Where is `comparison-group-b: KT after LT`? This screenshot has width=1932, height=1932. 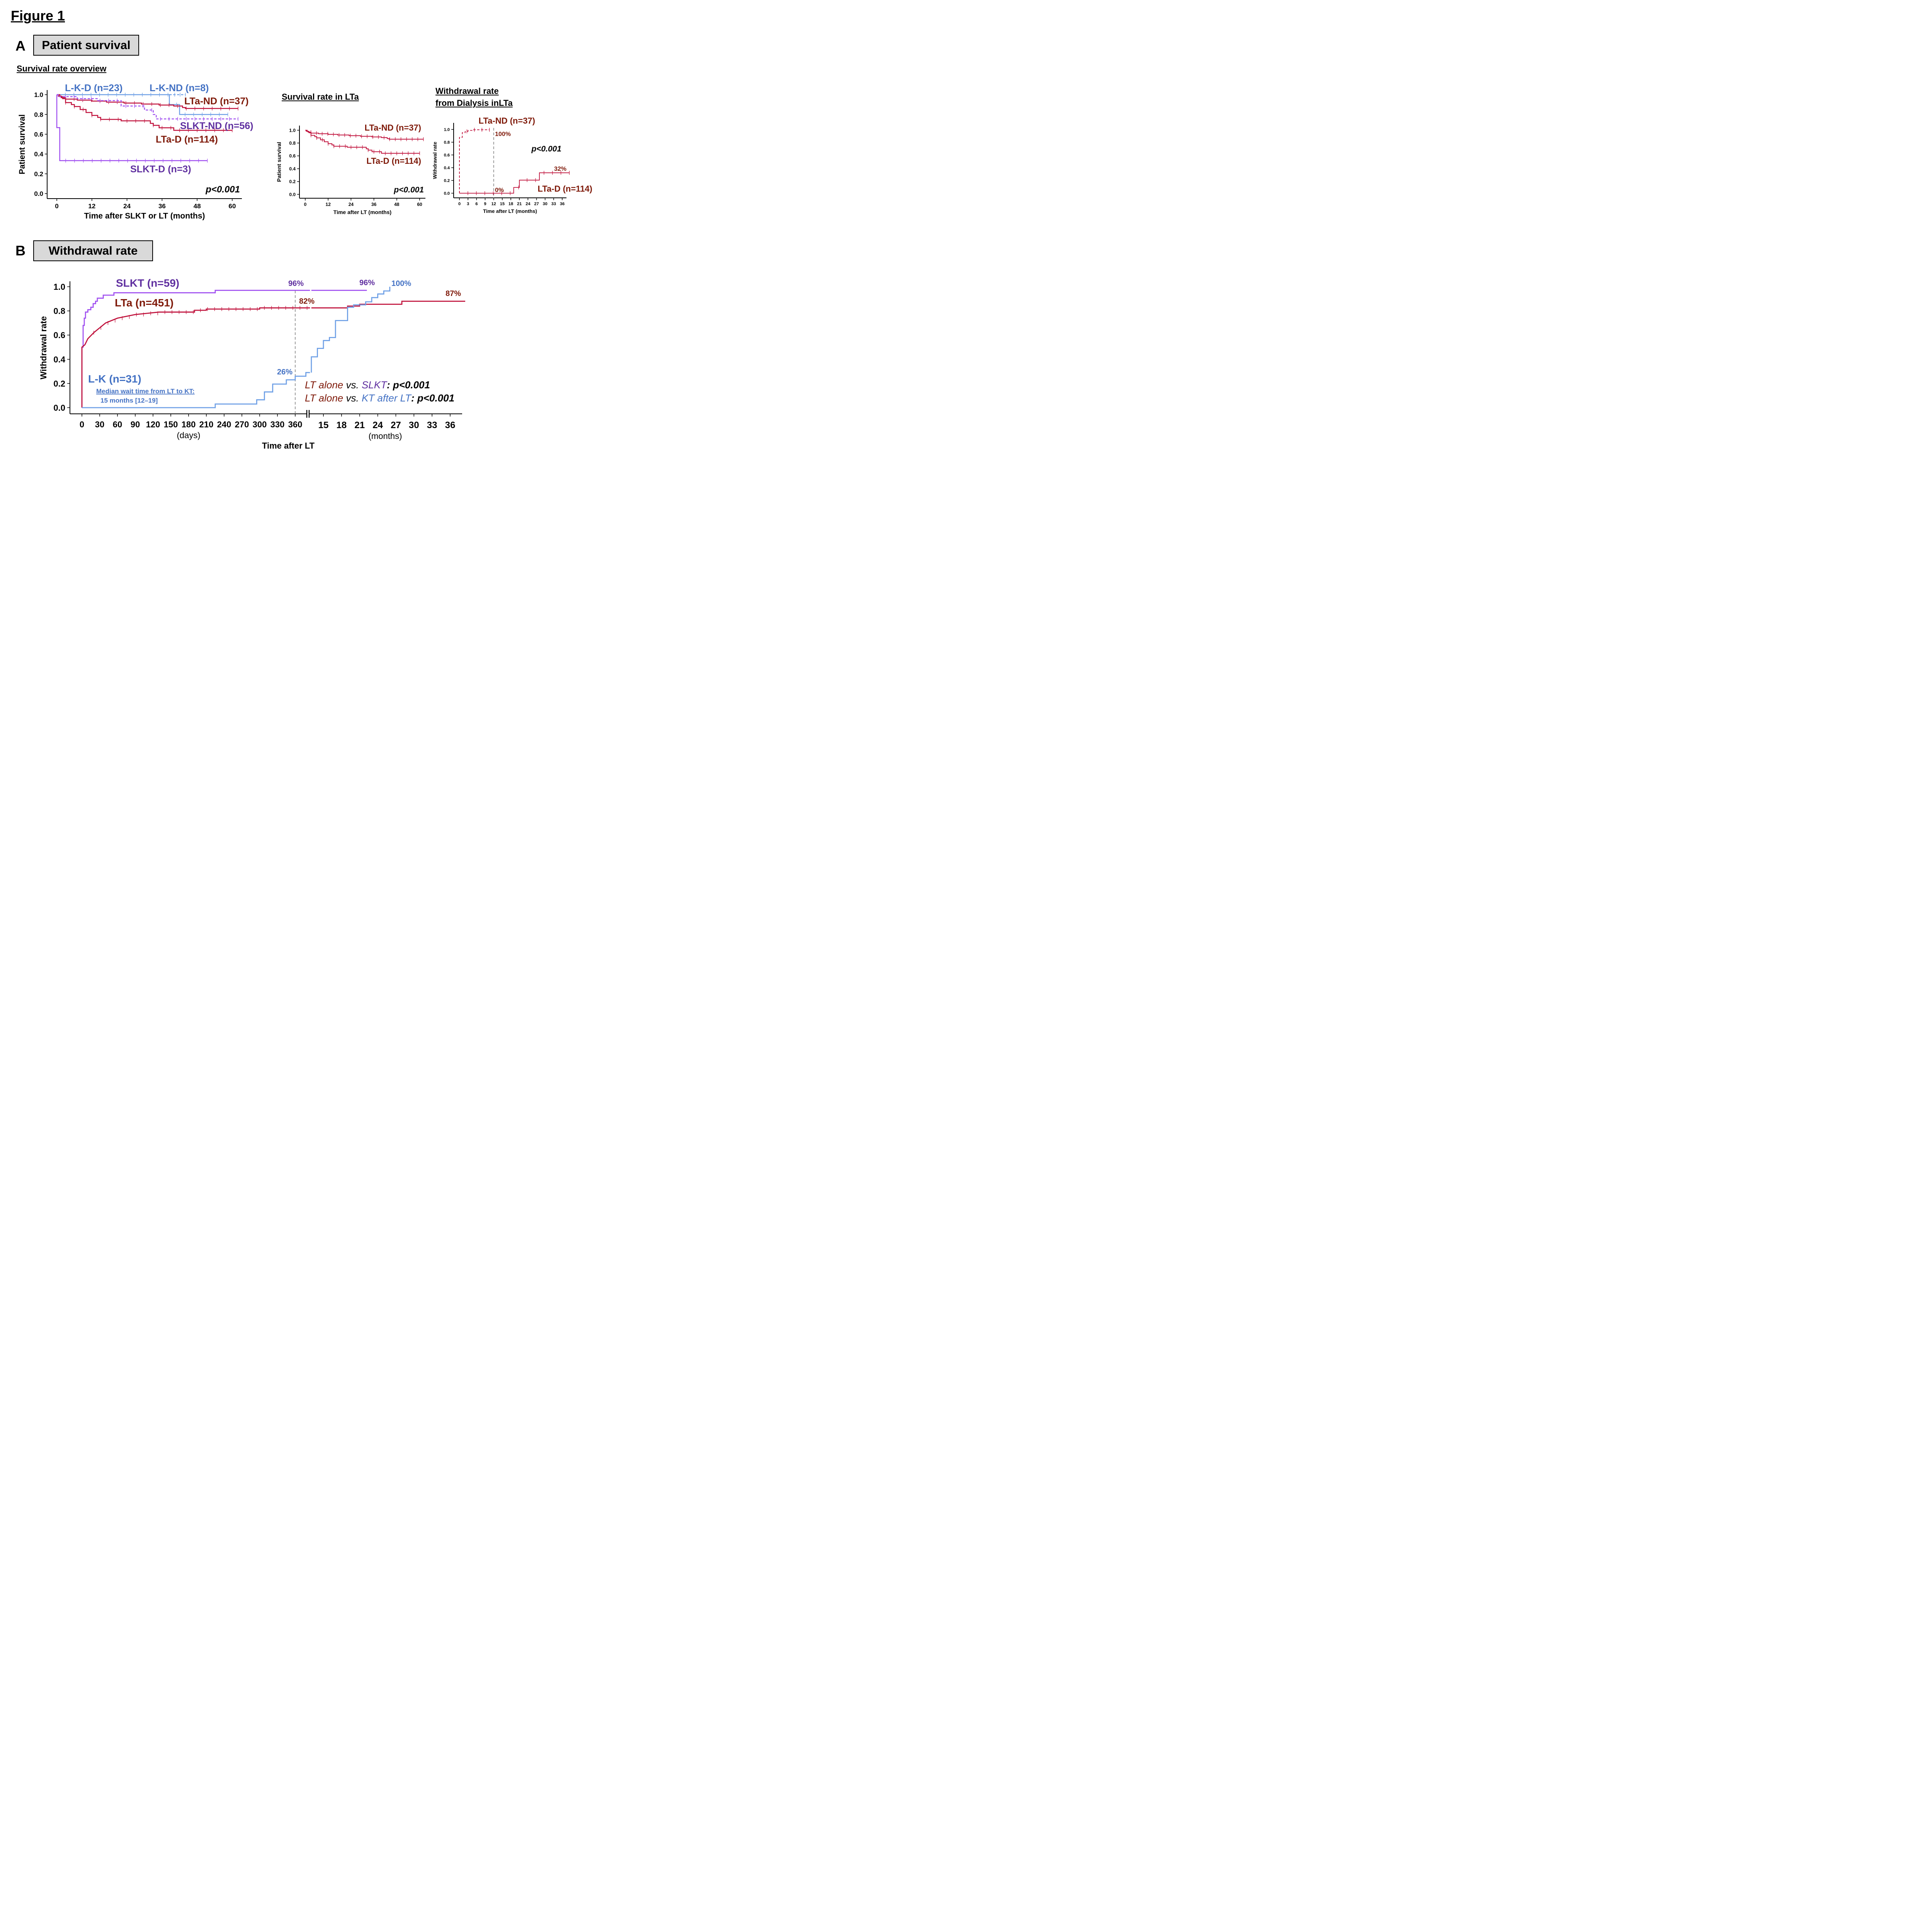
comparison-group-b: KT after LT is located at coordinates (387, 398).